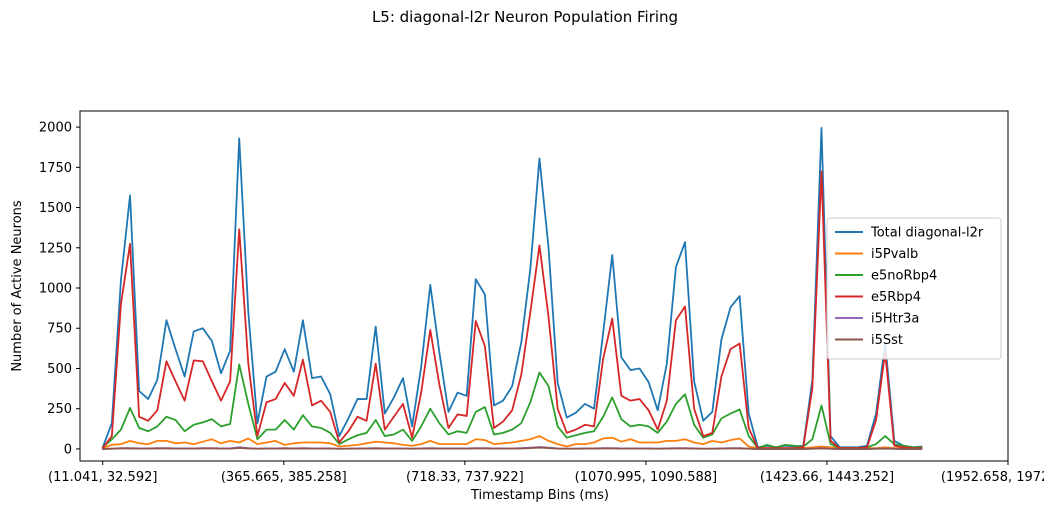 This screenshot has width=1044, height=513. What do you see at coordinates (284, 477) in the screenshot?
I see `x-tick-label: (365.665, 385.258]` at bounding box center [284, 477].